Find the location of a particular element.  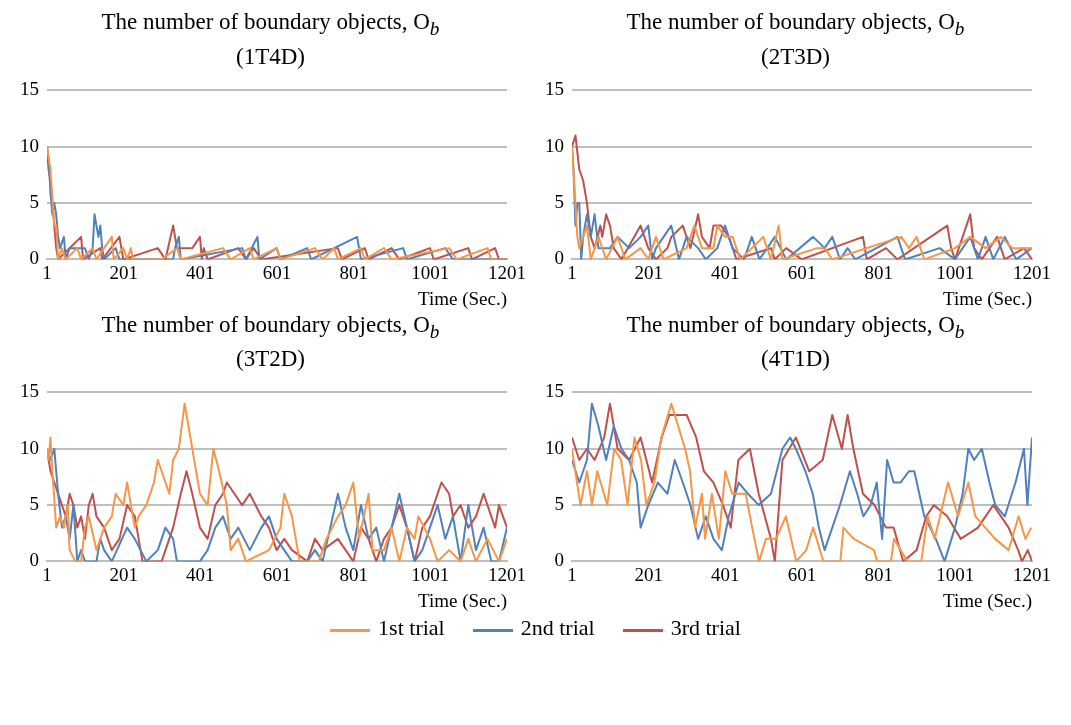

chart-subtitle: (3T2D) is located at coordinates (270, 359).